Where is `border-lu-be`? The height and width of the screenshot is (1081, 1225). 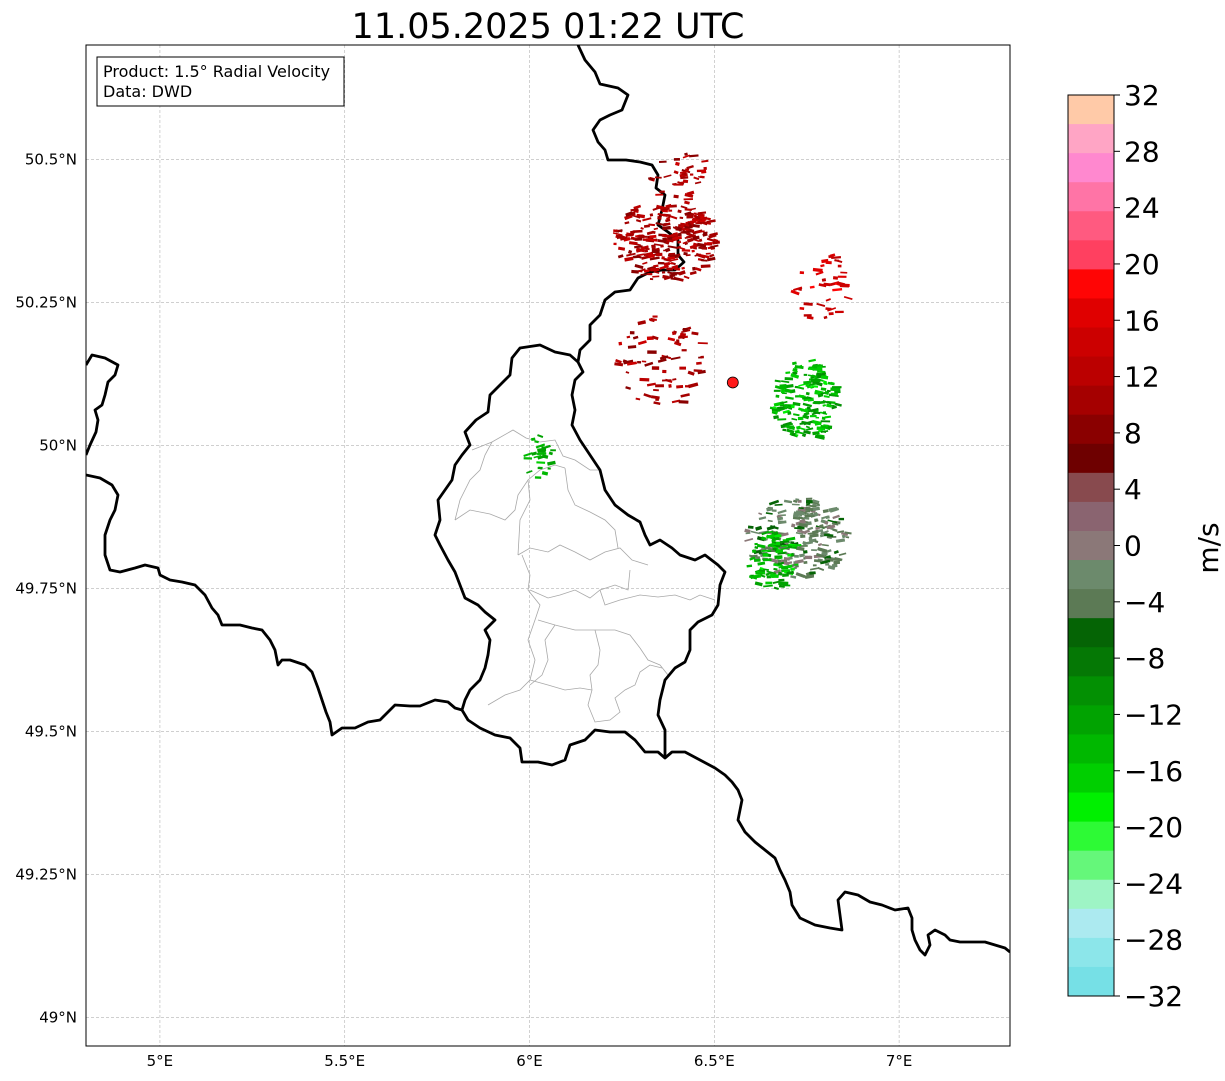 border-lu-be is located at coordinates (506, 527).